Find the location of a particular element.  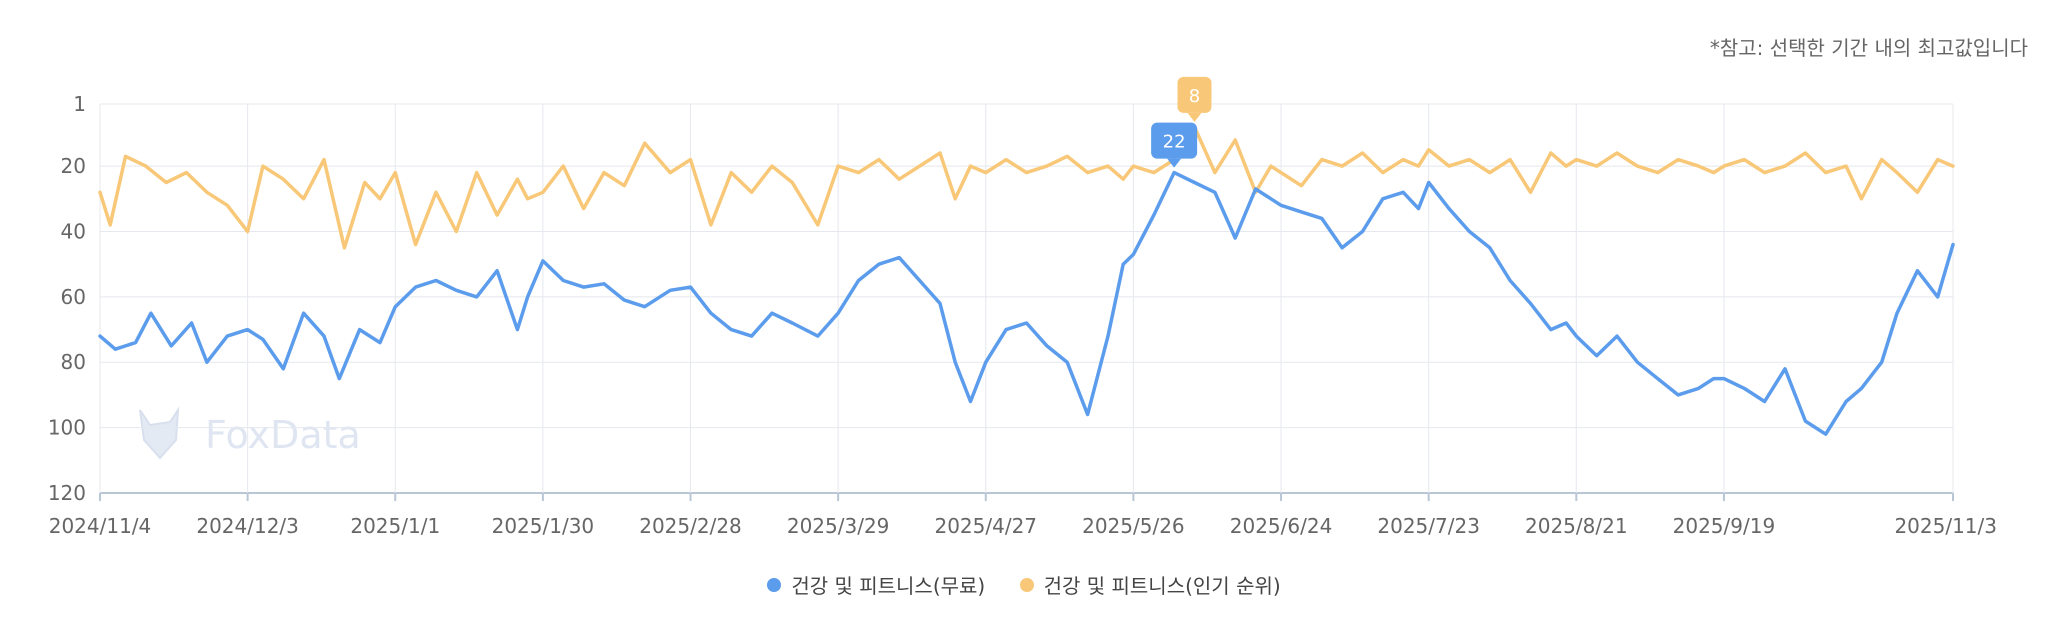

x-tick-label: 2025/11/3 is located at coordinates (1945, 526).